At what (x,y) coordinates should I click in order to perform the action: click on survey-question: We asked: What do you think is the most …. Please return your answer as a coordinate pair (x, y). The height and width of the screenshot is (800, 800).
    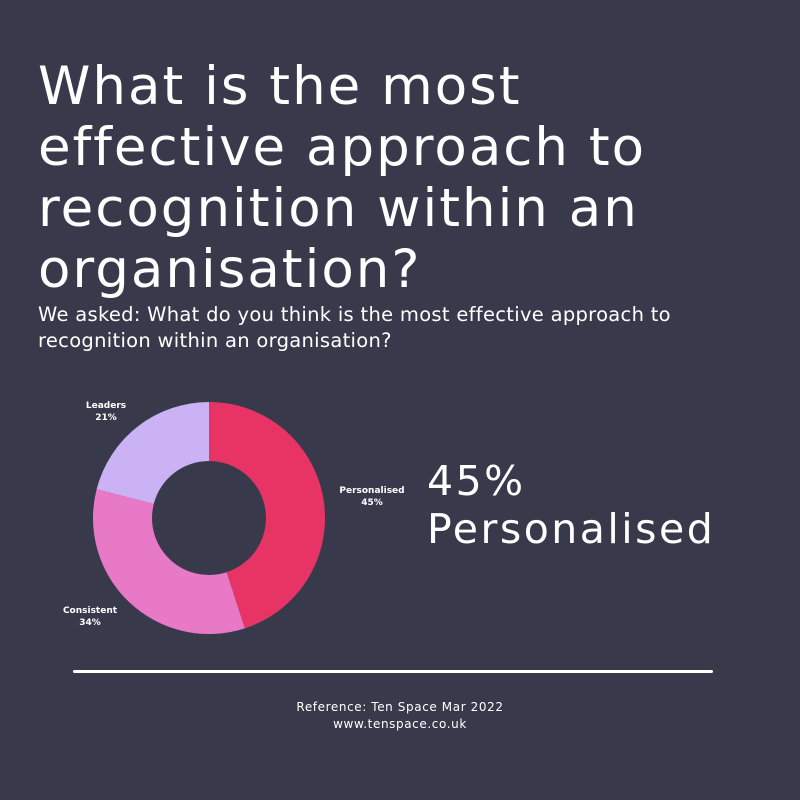
    Looking at the image, I should click on (354, 327).